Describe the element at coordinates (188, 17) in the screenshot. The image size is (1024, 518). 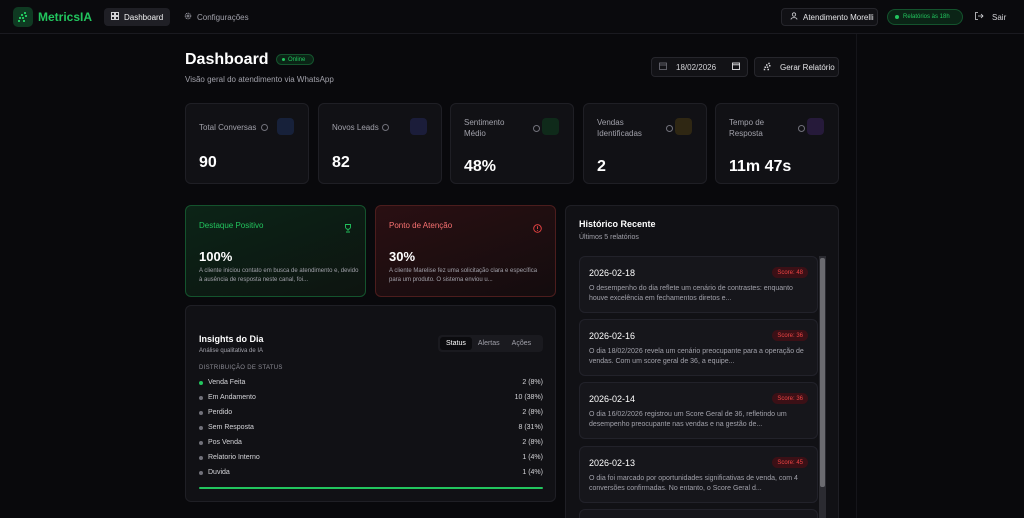
I see `gear-icon` at that location.